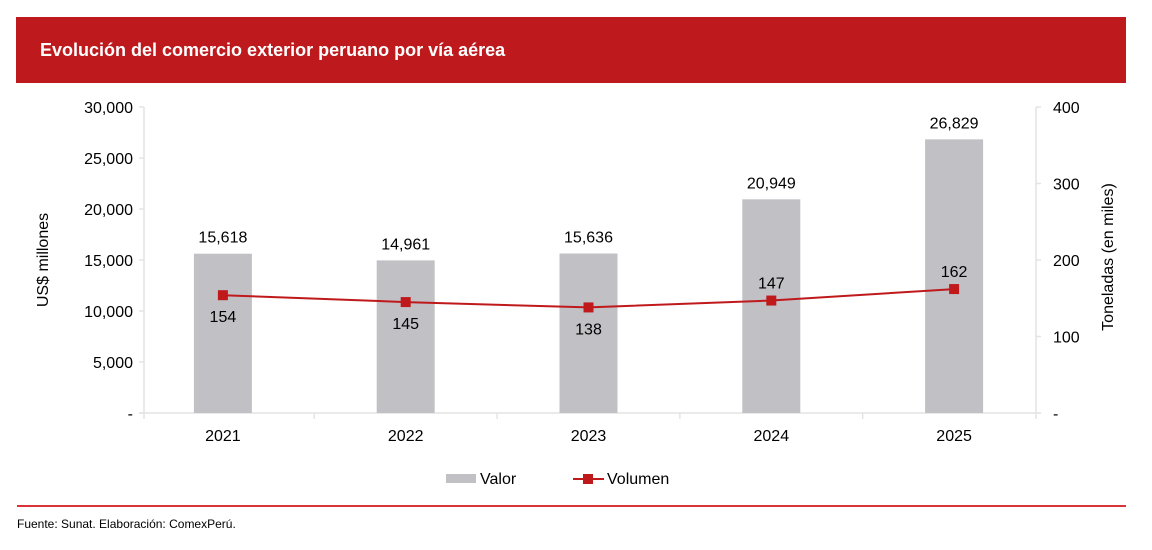 This screenshot has width=1152, height=550. I want to click on x-axis-tick-label: 2023, so click(589, 436).